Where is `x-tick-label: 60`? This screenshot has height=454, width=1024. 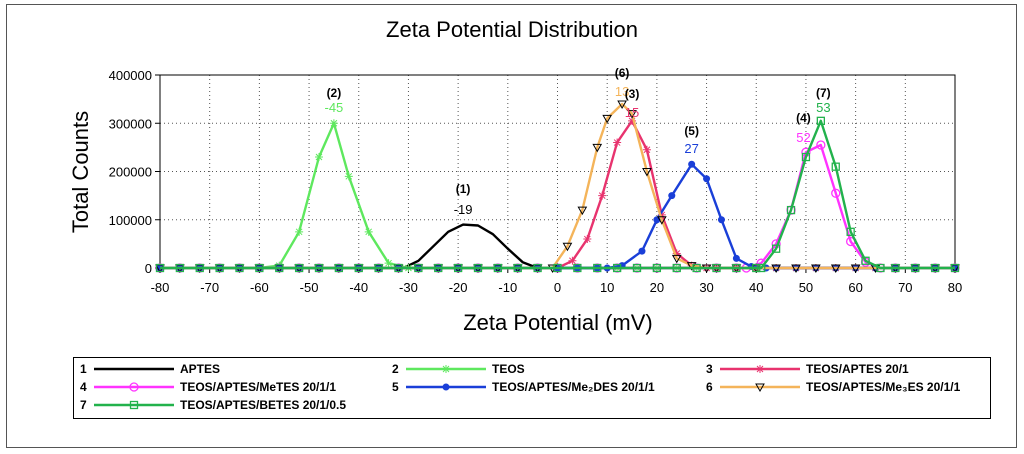 x-tick-label: 60 is located at coordinates (855, 287).